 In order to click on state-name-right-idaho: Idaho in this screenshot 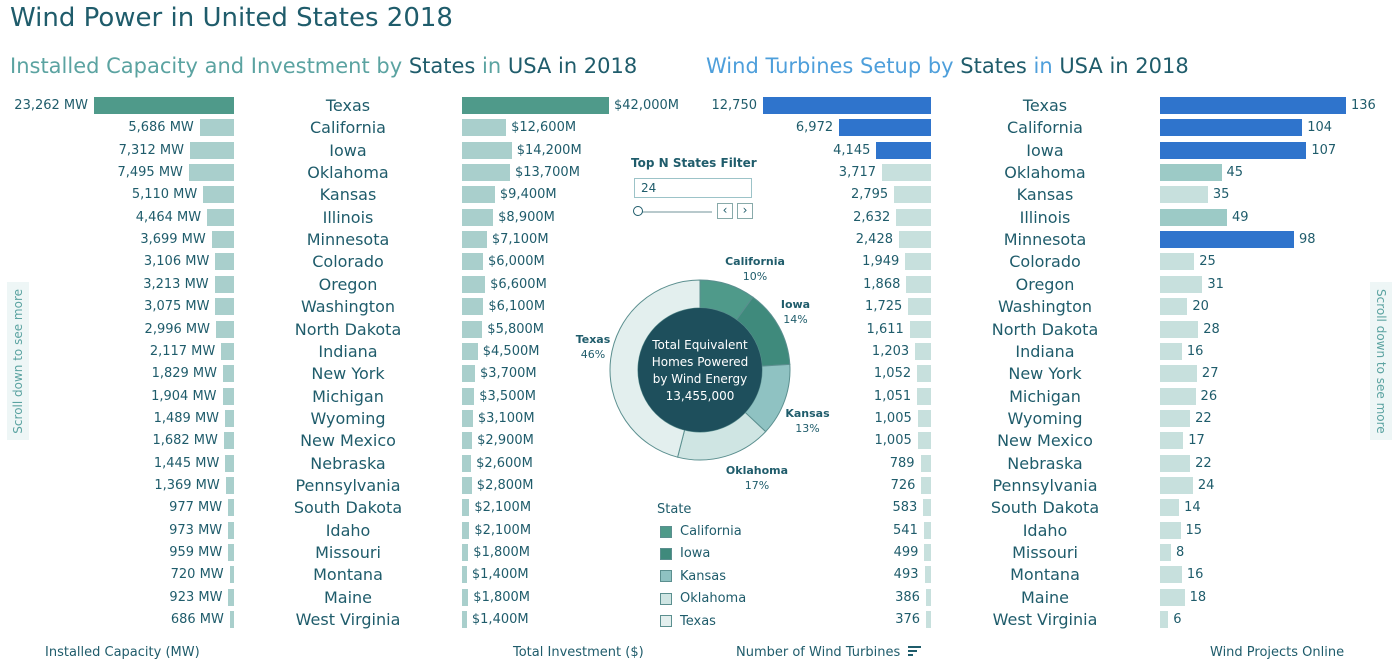, I will do `click(1045, 530)`.